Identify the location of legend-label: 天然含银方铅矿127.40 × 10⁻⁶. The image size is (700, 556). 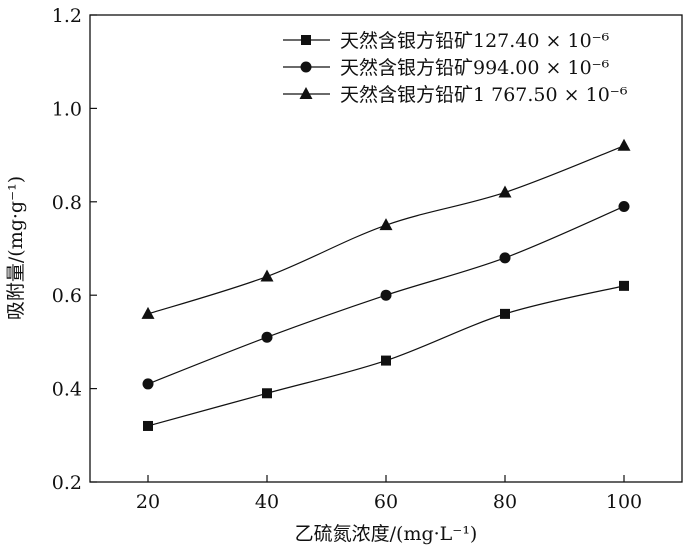
(475, 41).